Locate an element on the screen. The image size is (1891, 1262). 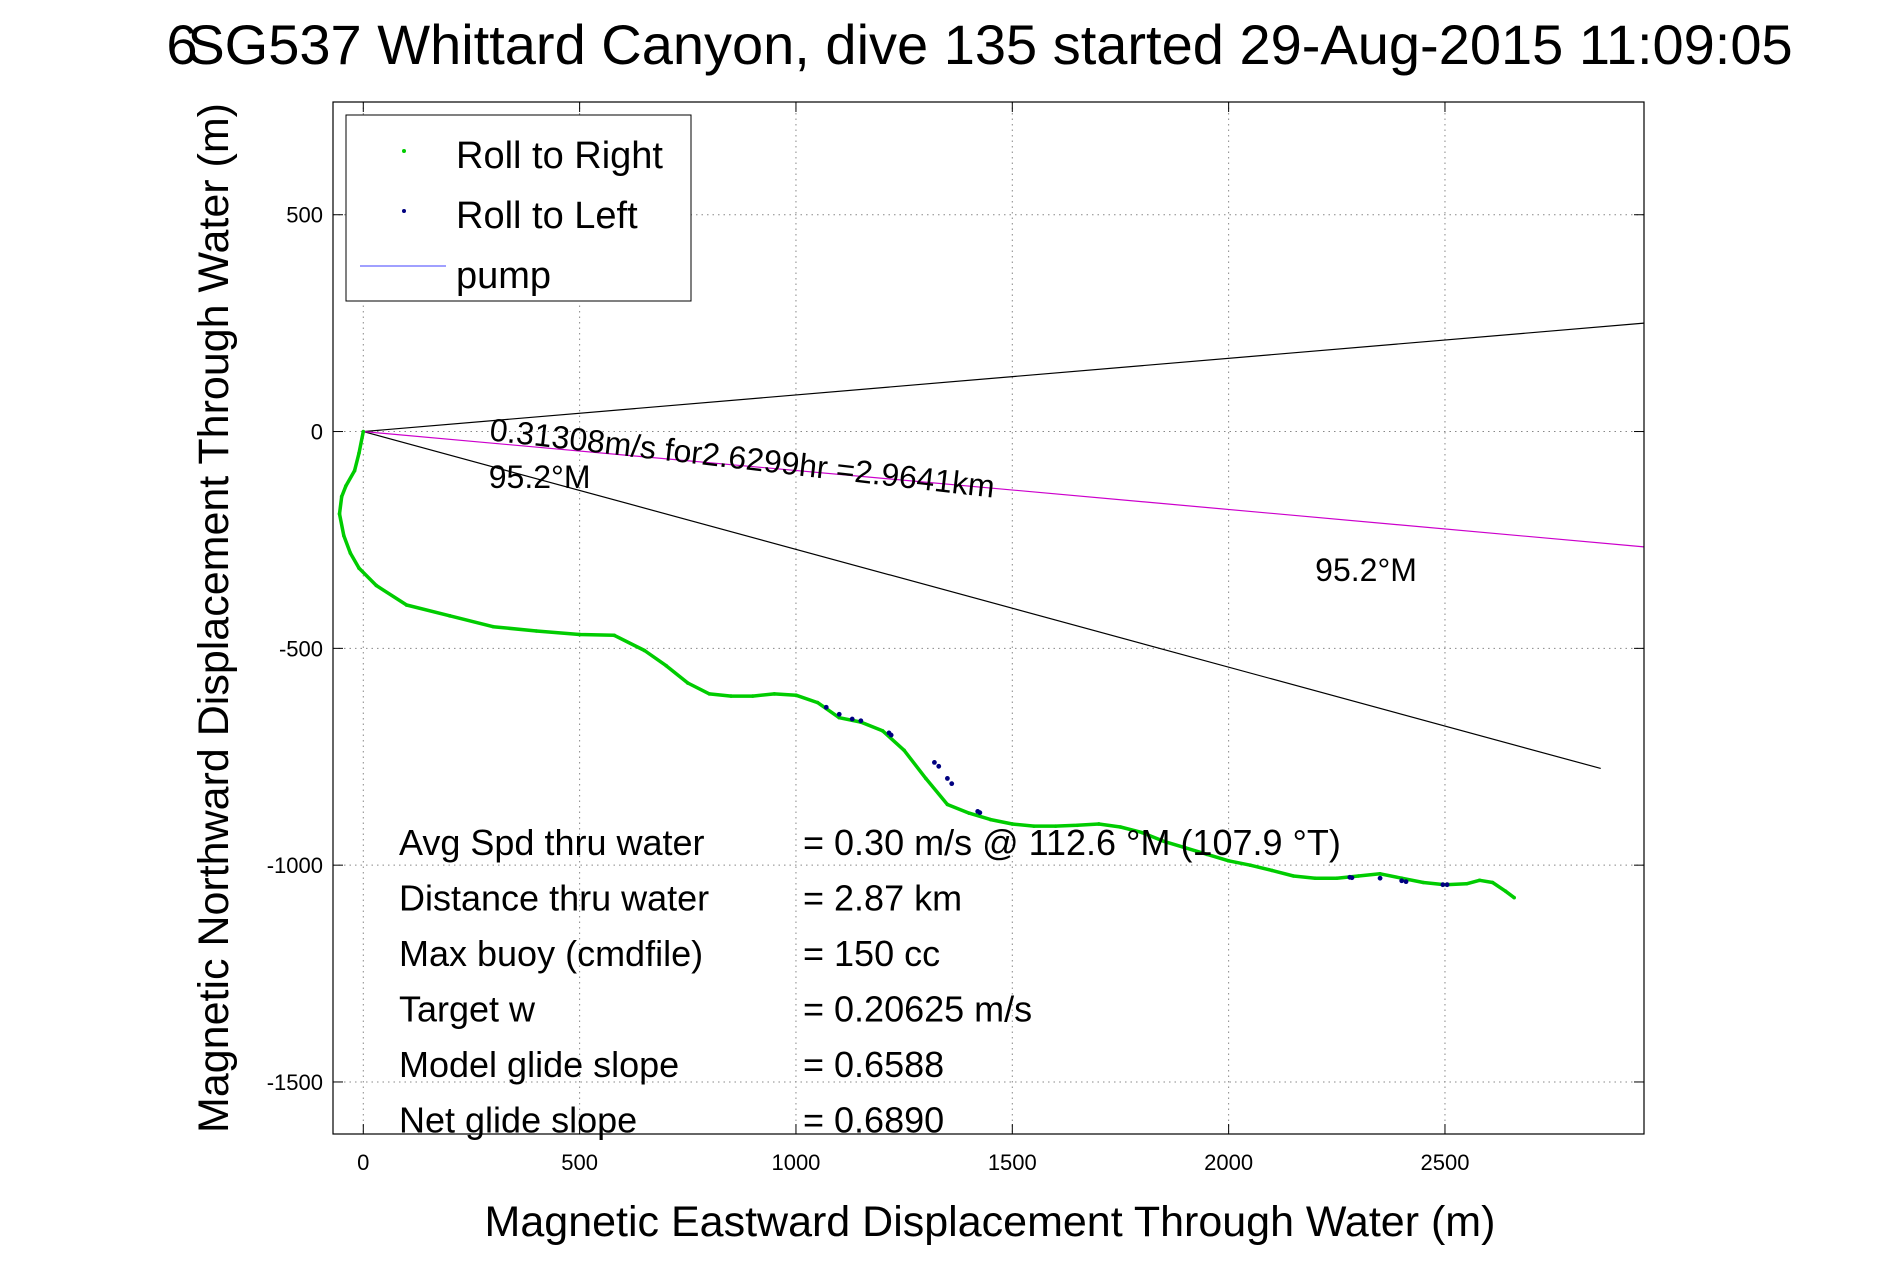
annotation-dir1: 95.2°M is located at coordinates (540, 477).